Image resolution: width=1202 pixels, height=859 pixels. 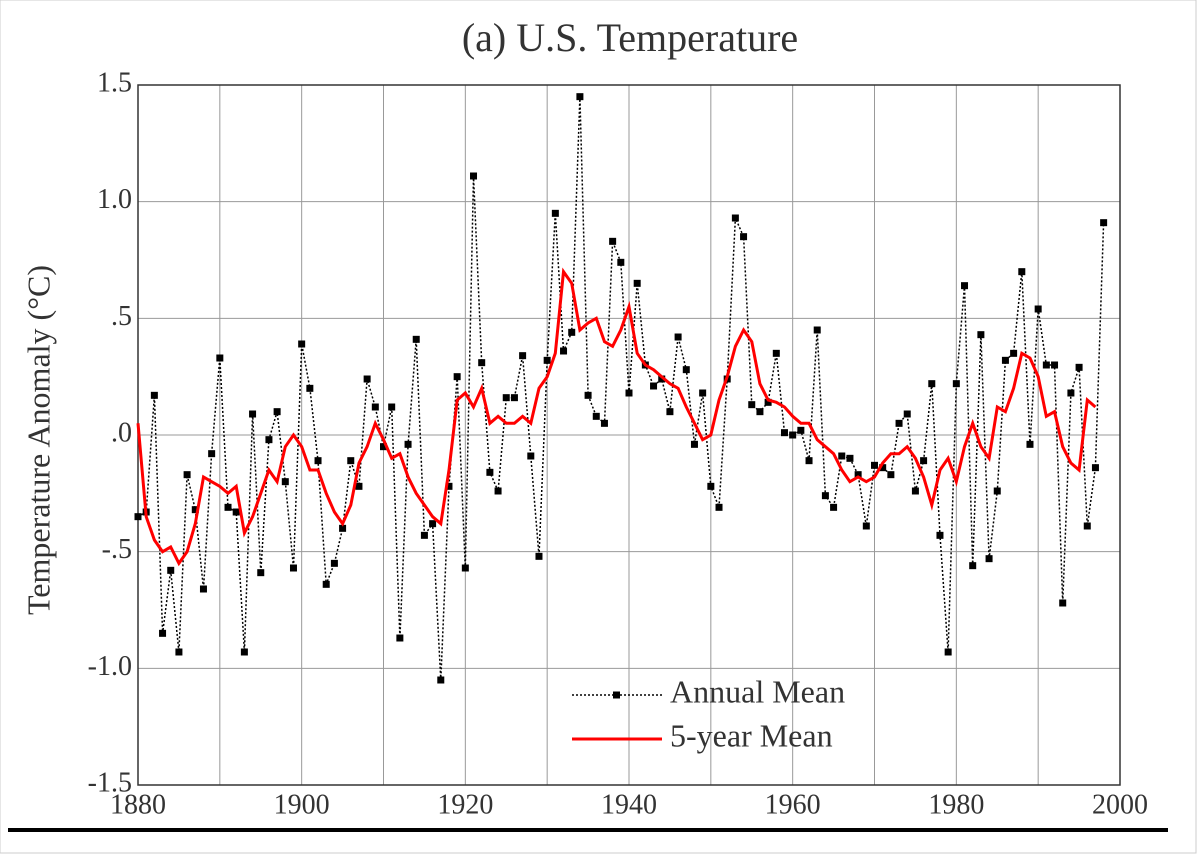 What do you see at coordinates (630, 37) in the screenshot?
I see `chart-title: (a) U.S. Temperature` at bounding box center [630, 37].